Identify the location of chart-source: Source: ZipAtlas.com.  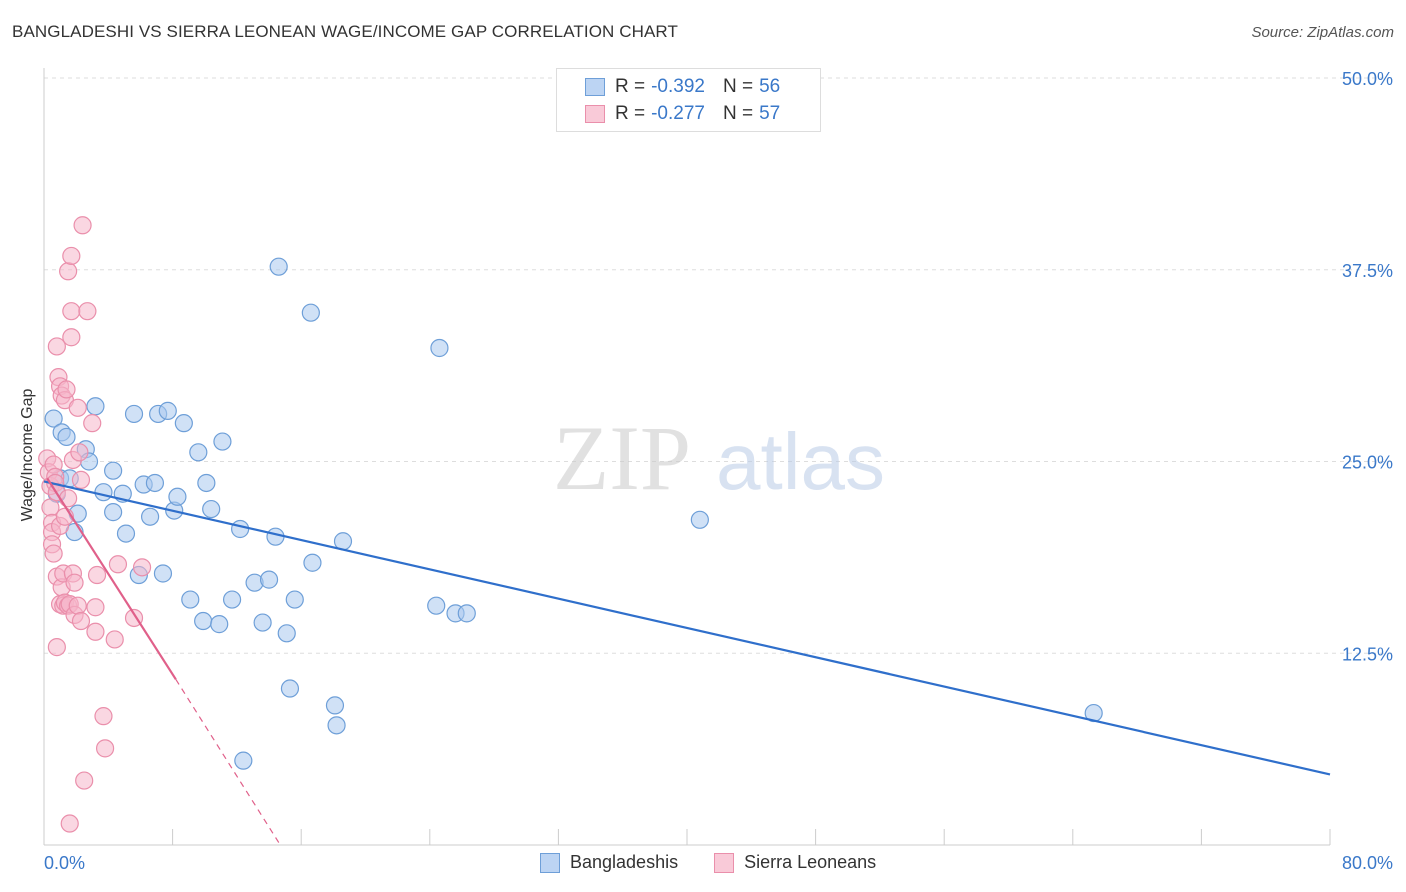
(1322, 32).